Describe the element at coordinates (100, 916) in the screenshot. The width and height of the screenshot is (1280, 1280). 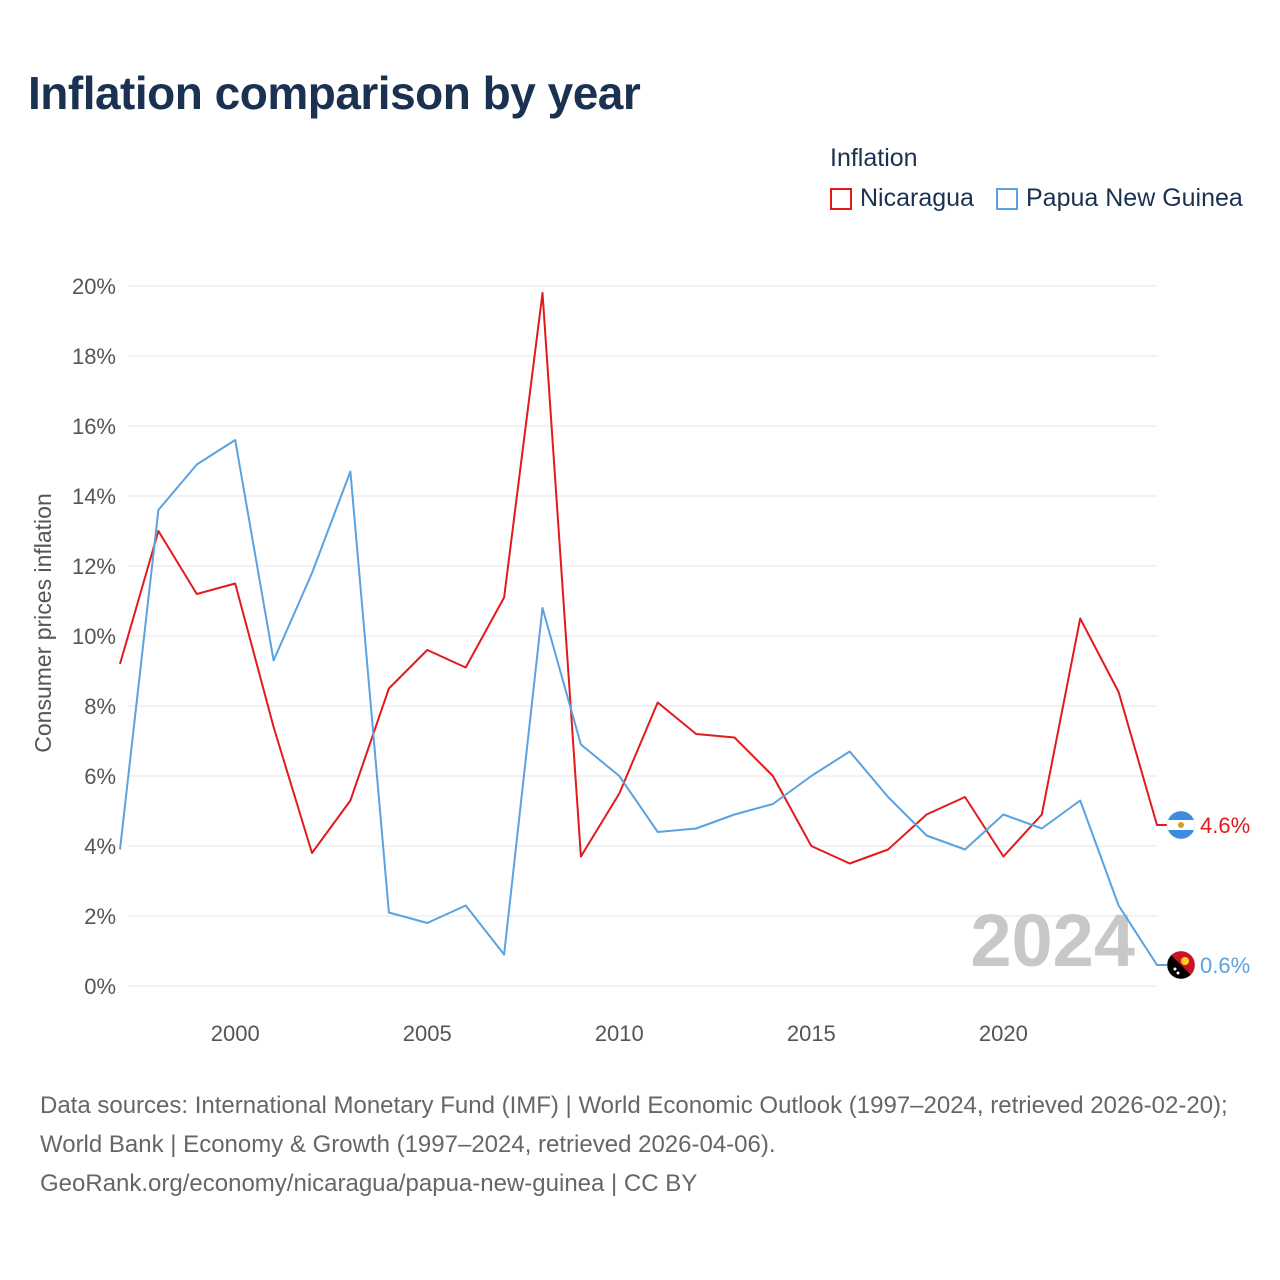
I see `y-tick-label: 2%` at that location.